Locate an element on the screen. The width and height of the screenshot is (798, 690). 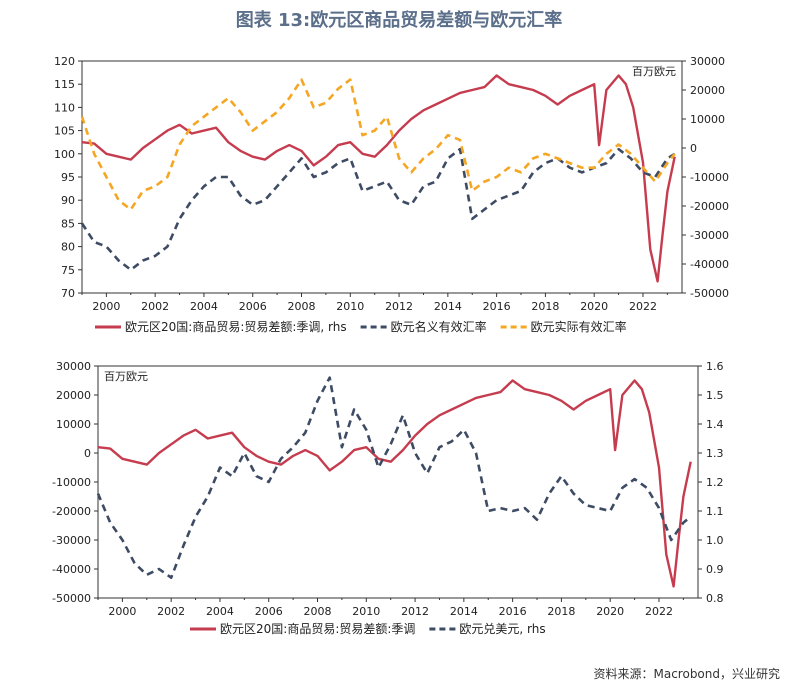
right-axis-tick-label: 1.5 is located at coordinates (715, 395).